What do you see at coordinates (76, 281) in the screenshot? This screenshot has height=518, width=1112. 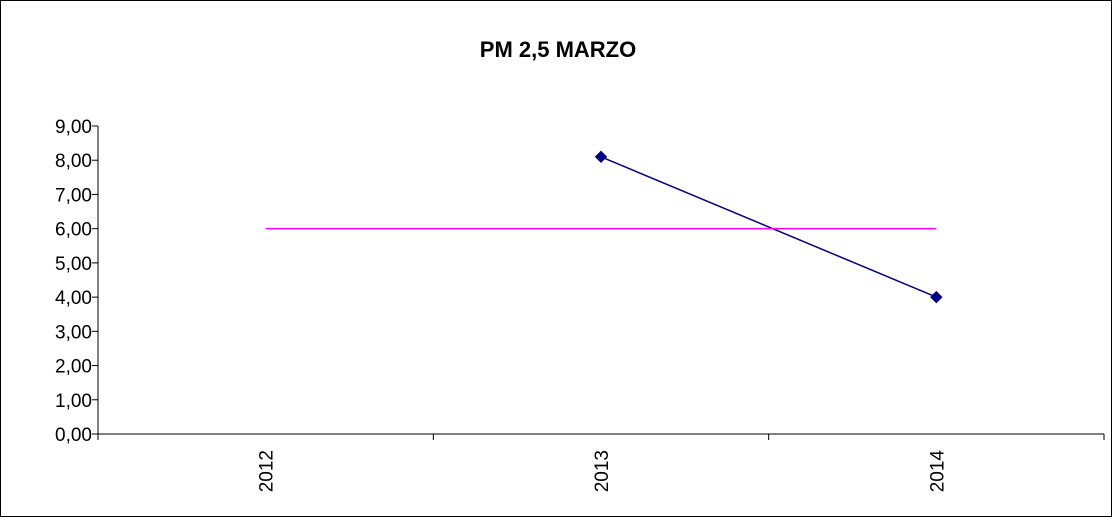 I see `y-ticks: 0,00 1,00 2,00 3,00 4,00 5,00 6,00 7,00 8,00 9,00` at bounding box center [76, 281].